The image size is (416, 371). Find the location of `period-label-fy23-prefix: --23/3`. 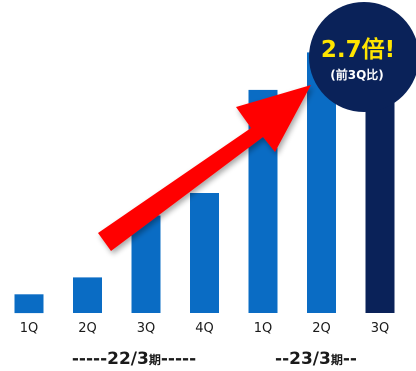

period-label-fy23-prefix: --23/3 is located at coordinates (303, 359).